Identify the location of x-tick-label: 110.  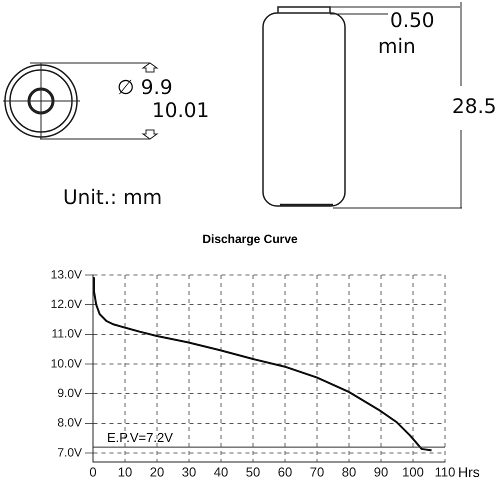
(445, 472).